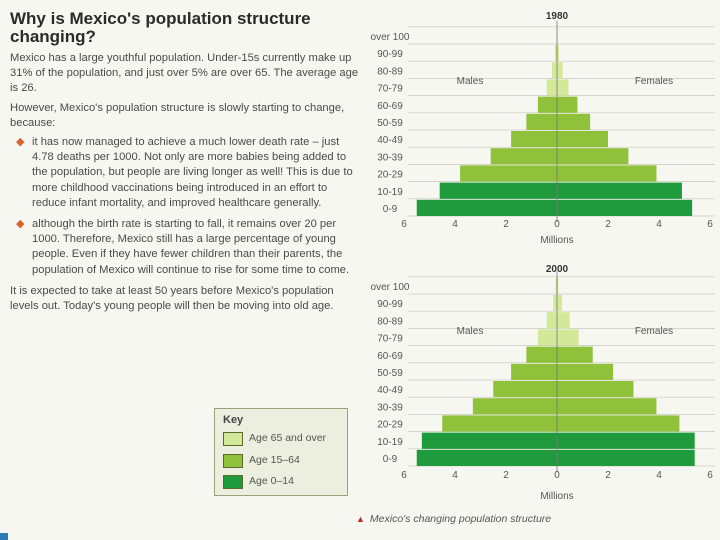  I want to click on key-item: Age 65 and over, so click(283, 439).